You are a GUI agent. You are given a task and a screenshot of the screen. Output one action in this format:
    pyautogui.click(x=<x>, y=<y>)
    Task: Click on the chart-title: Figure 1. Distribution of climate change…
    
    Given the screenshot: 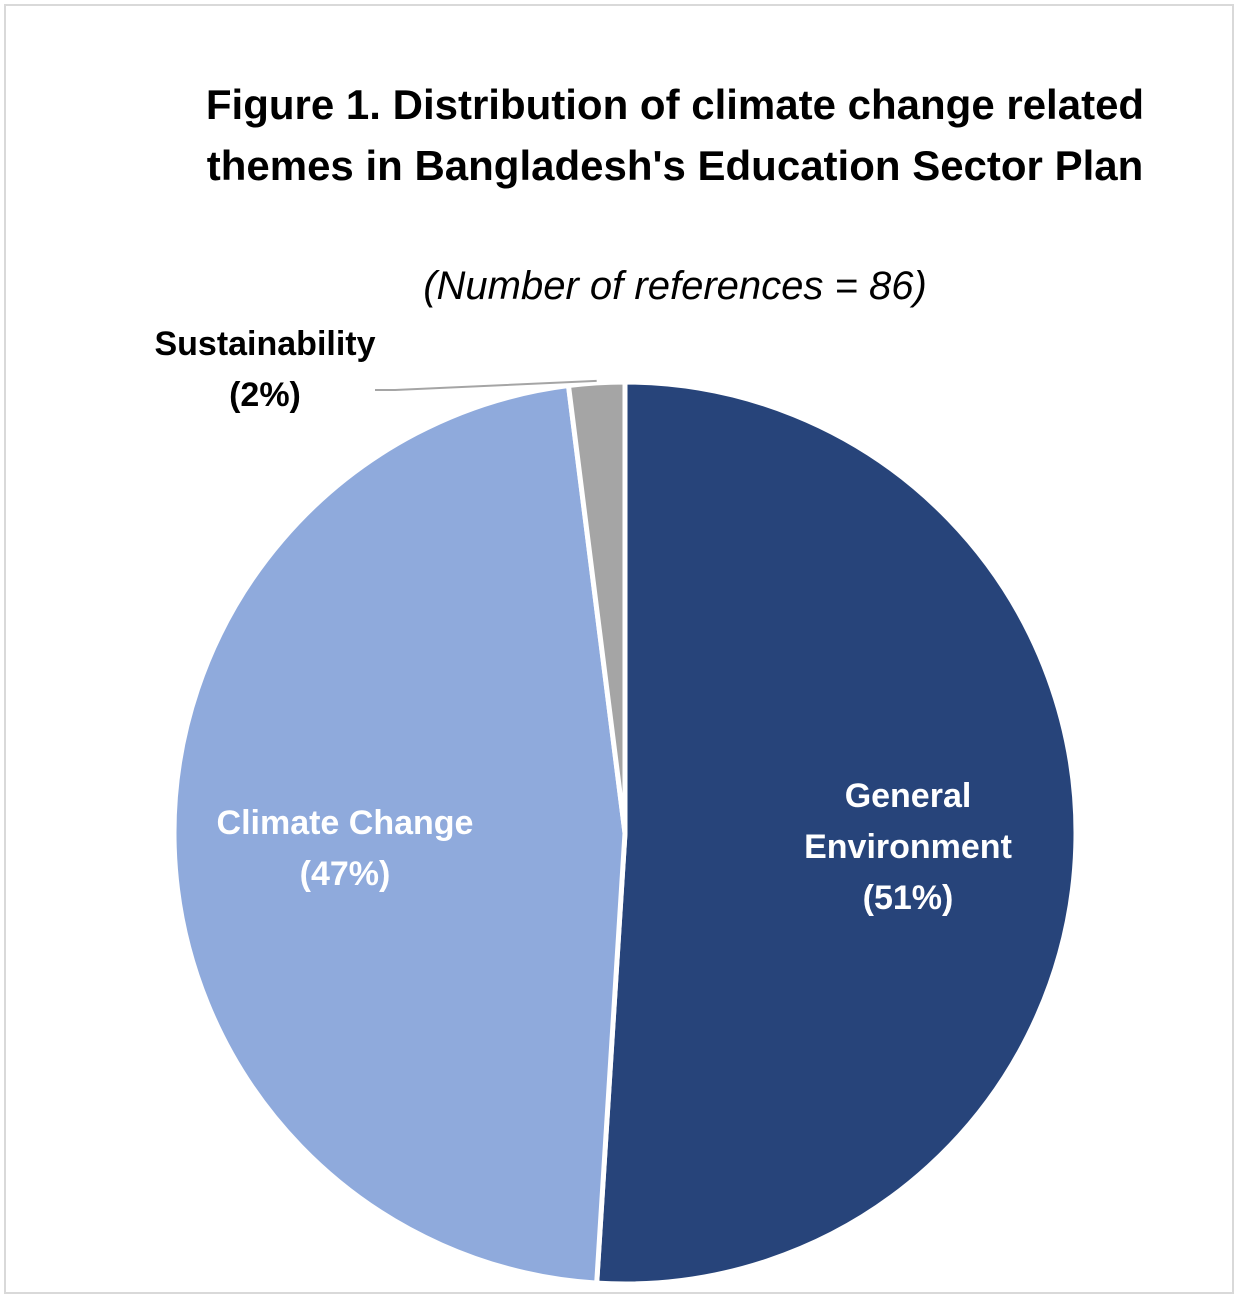 What is the action you would take?
    pyautogui.click(x=675, y=135)
    